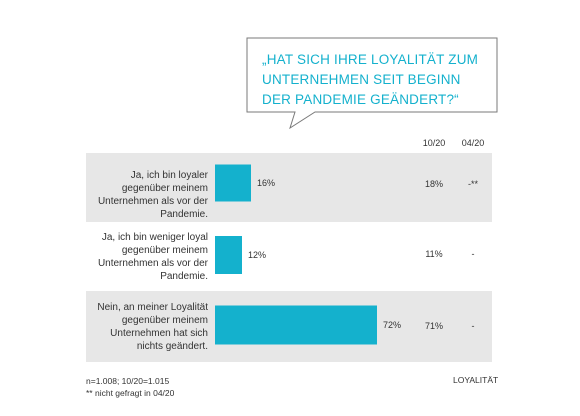  Describe the element at coordinates (476, 380) in the screenshot. I see `footer-tag: LOYALITÄT` at that location.